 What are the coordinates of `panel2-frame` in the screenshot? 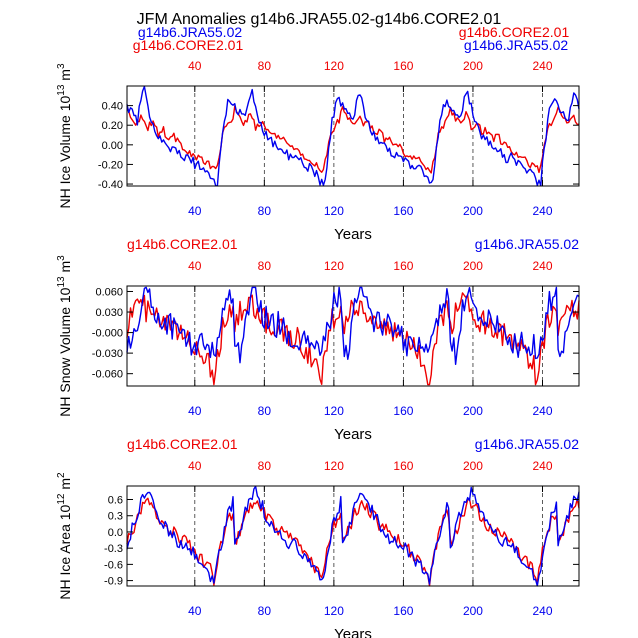 It's located at (353, 336).